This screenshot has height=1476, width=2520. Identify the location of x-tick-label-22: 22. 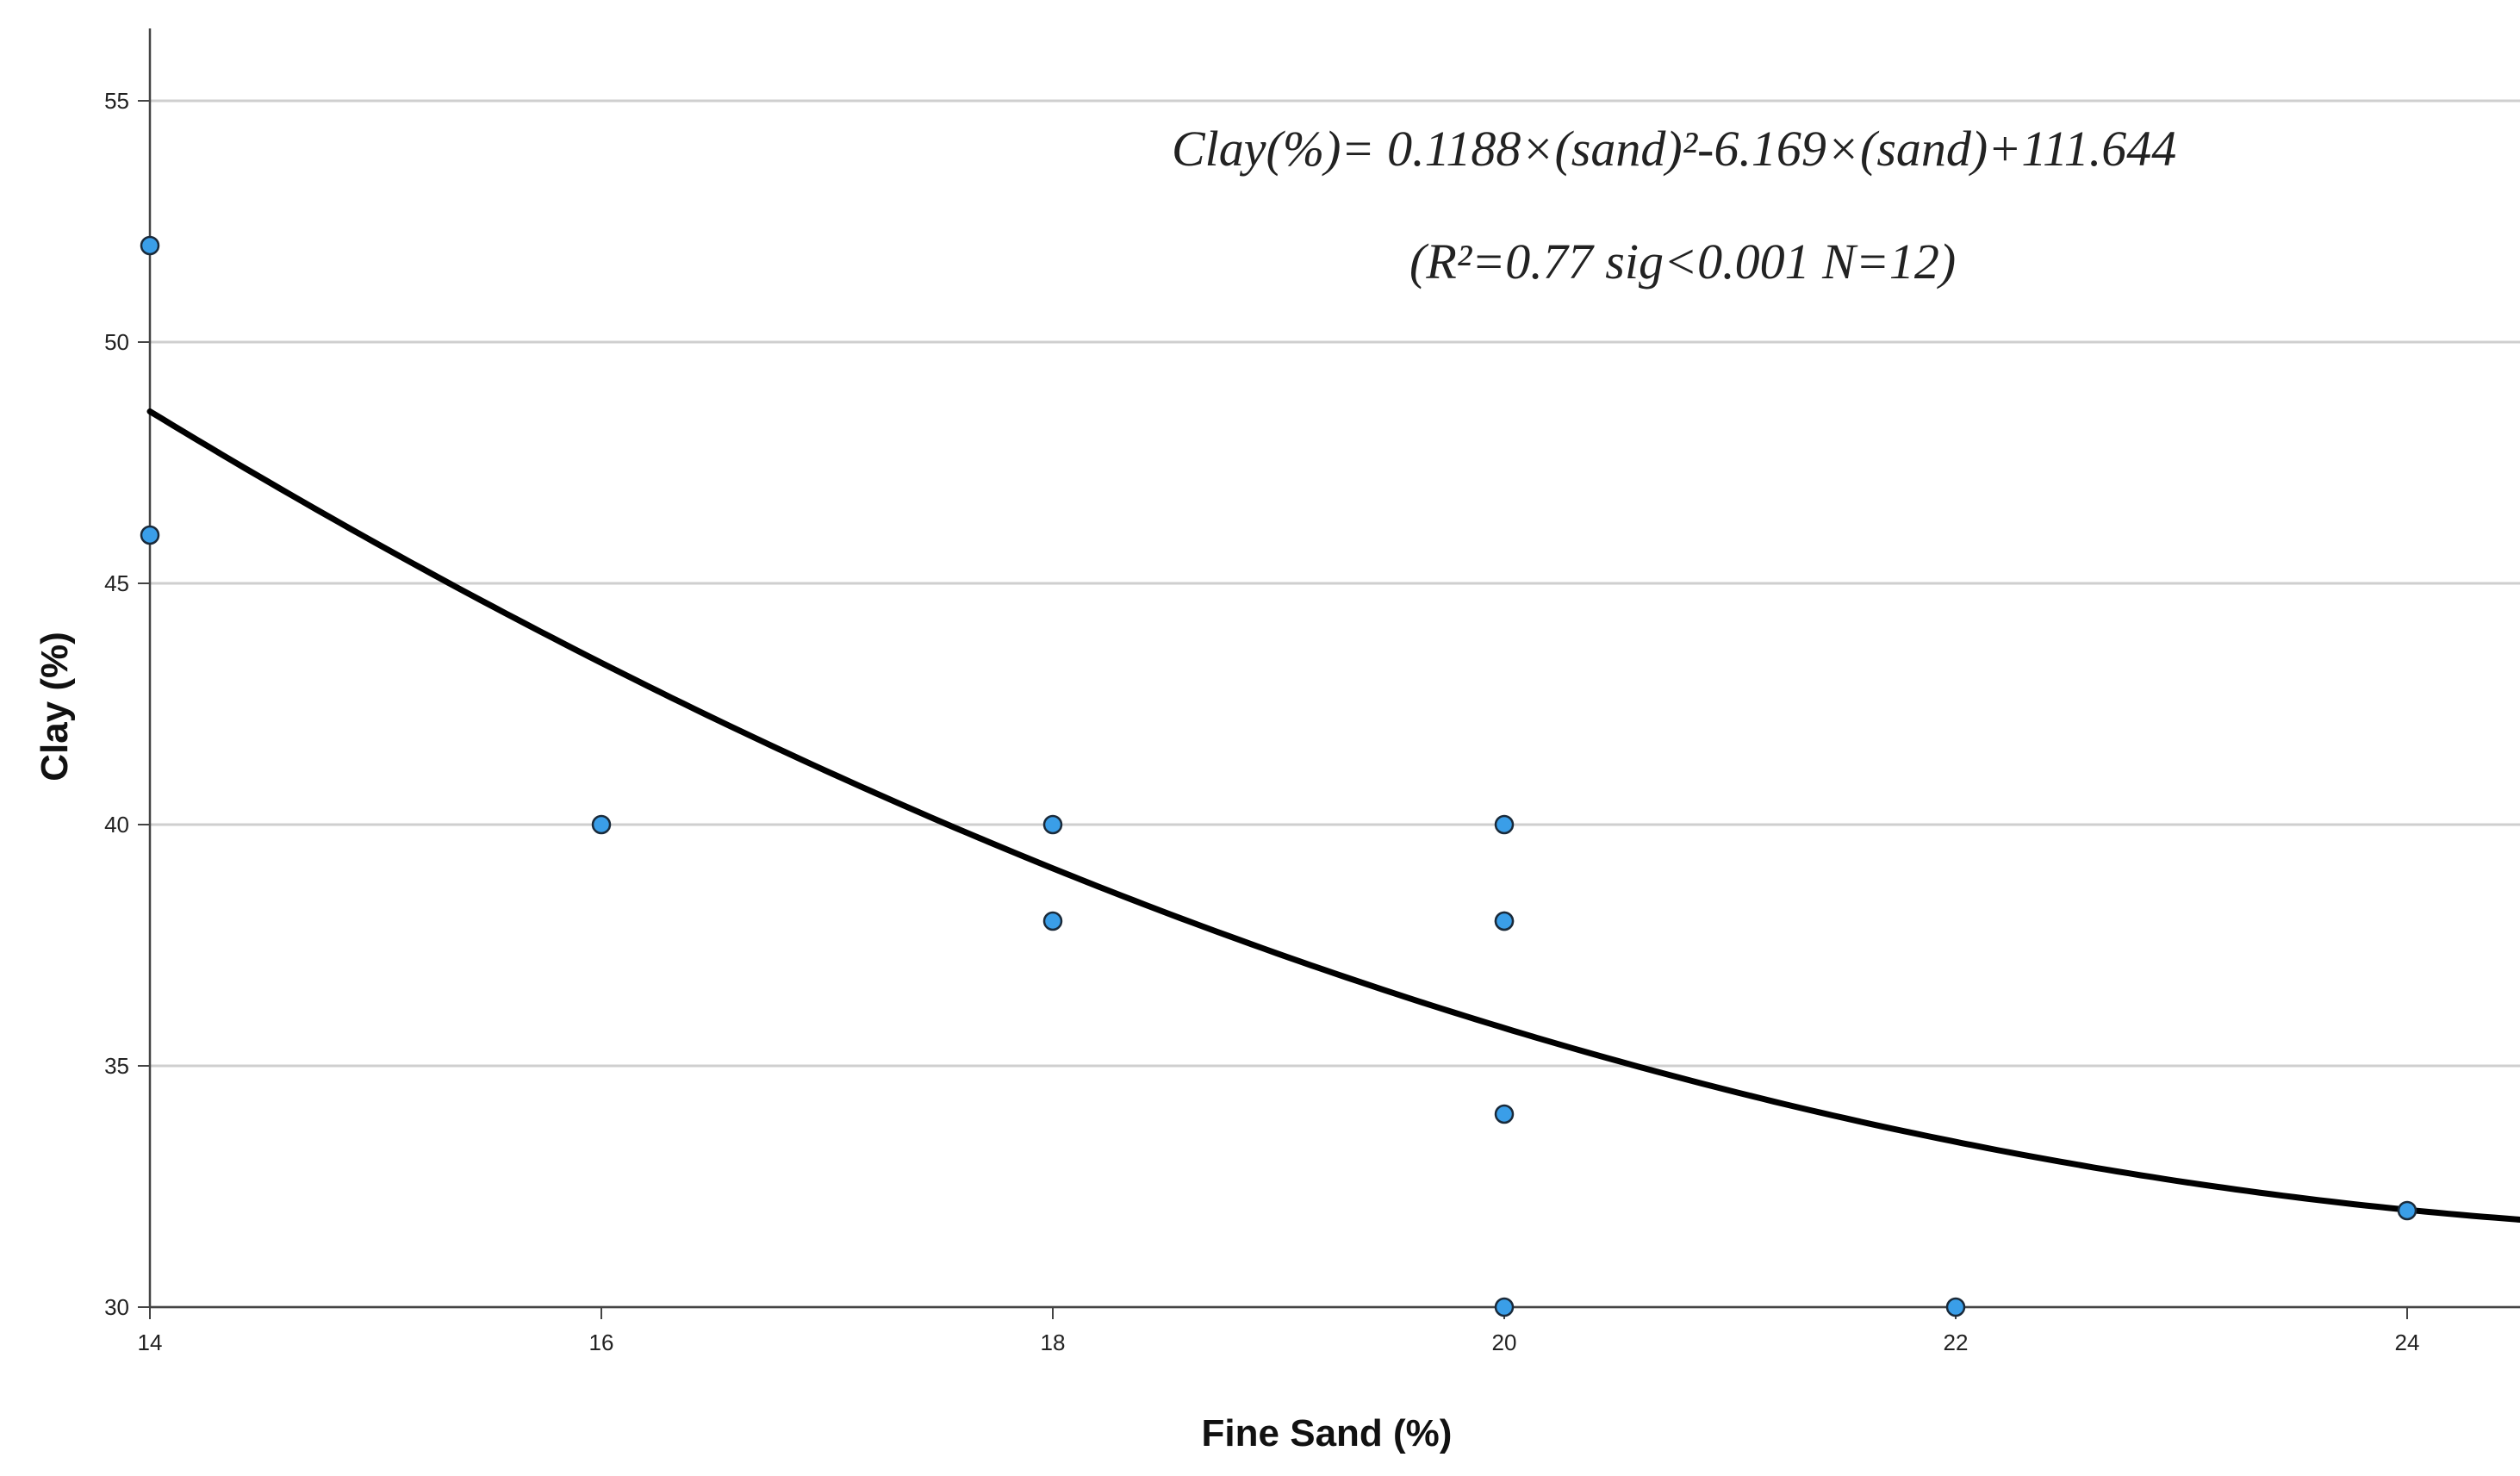
(1956, 1342).